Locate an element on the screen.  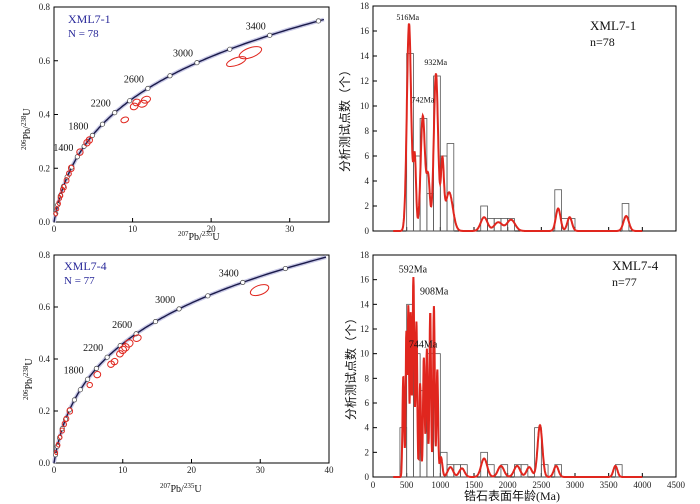
y-tick-label: 10 is located at coordinates (365, 354).